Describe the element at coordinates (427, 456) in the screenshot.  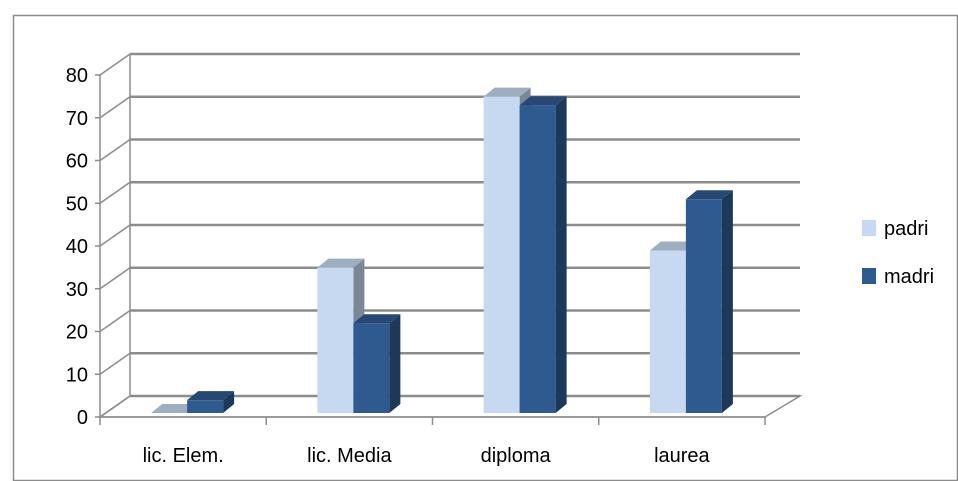
I see `x-category-labels: lic. Elem. lic. Media diploma laurea` at that location.